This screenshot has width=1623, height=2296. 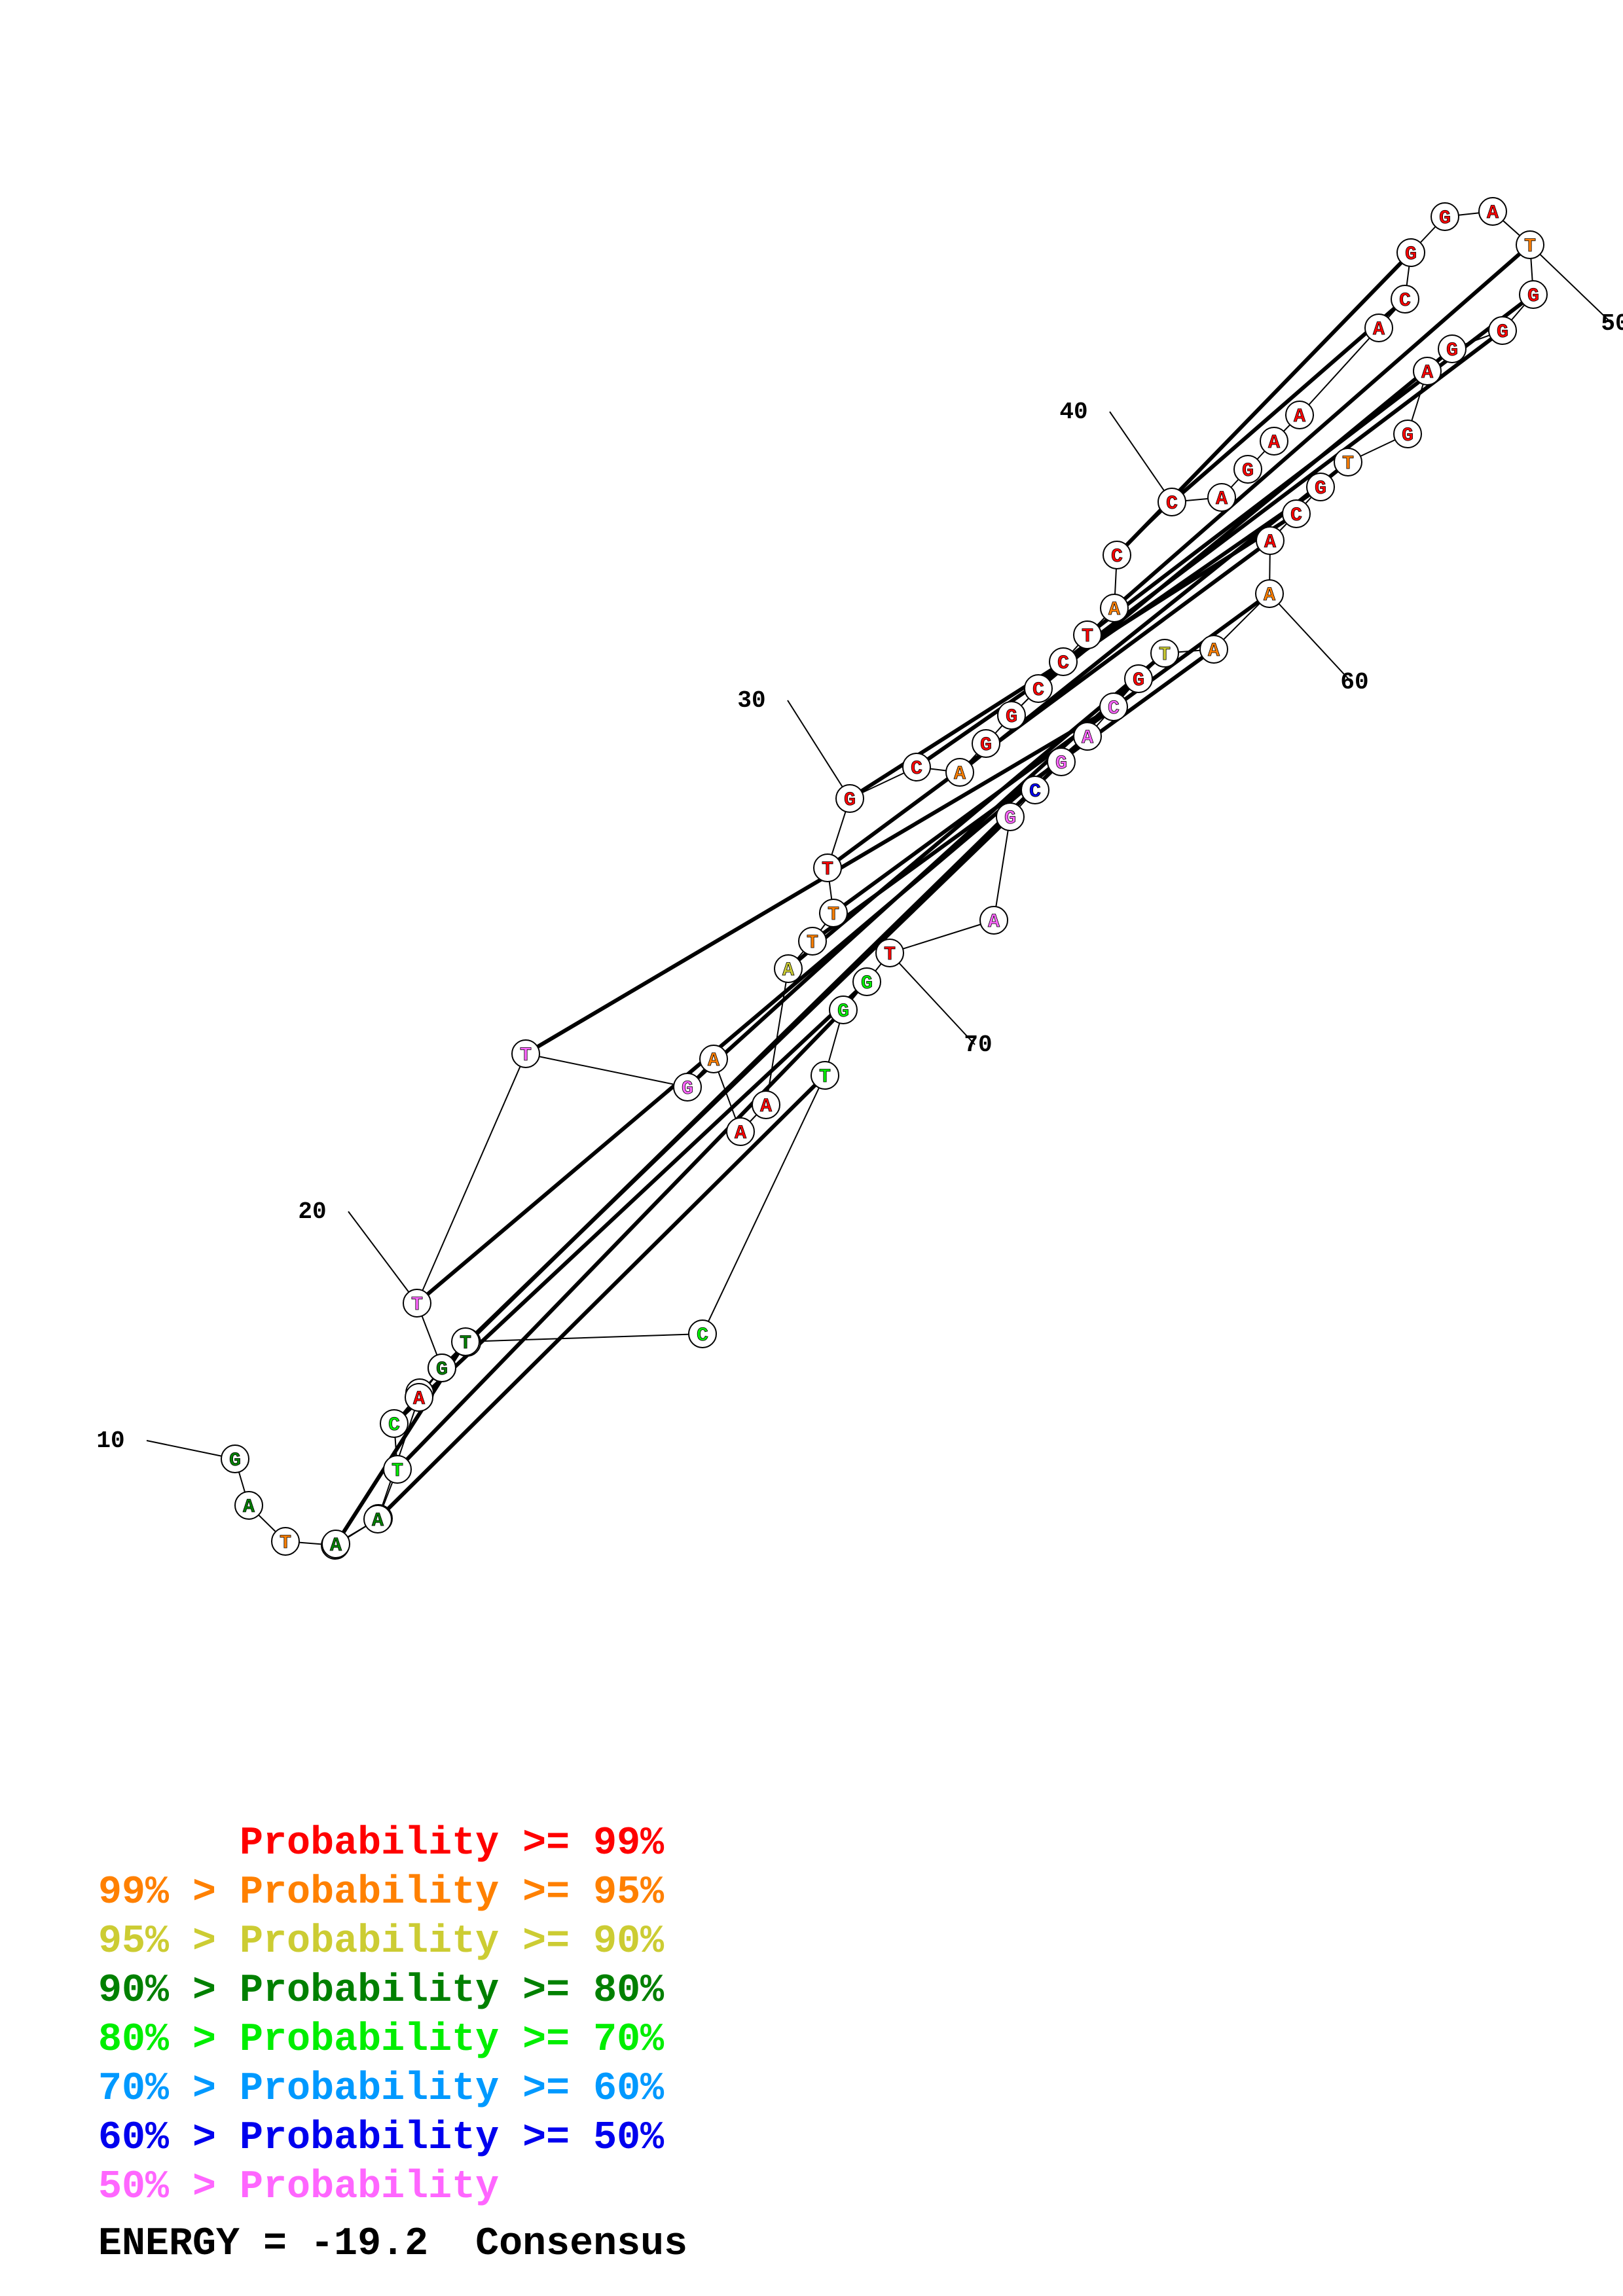 What do you see at coordinates (1502, 330) in the screenshot?
I see `nucleotide-43: G` at bounding box center [1502, 330].